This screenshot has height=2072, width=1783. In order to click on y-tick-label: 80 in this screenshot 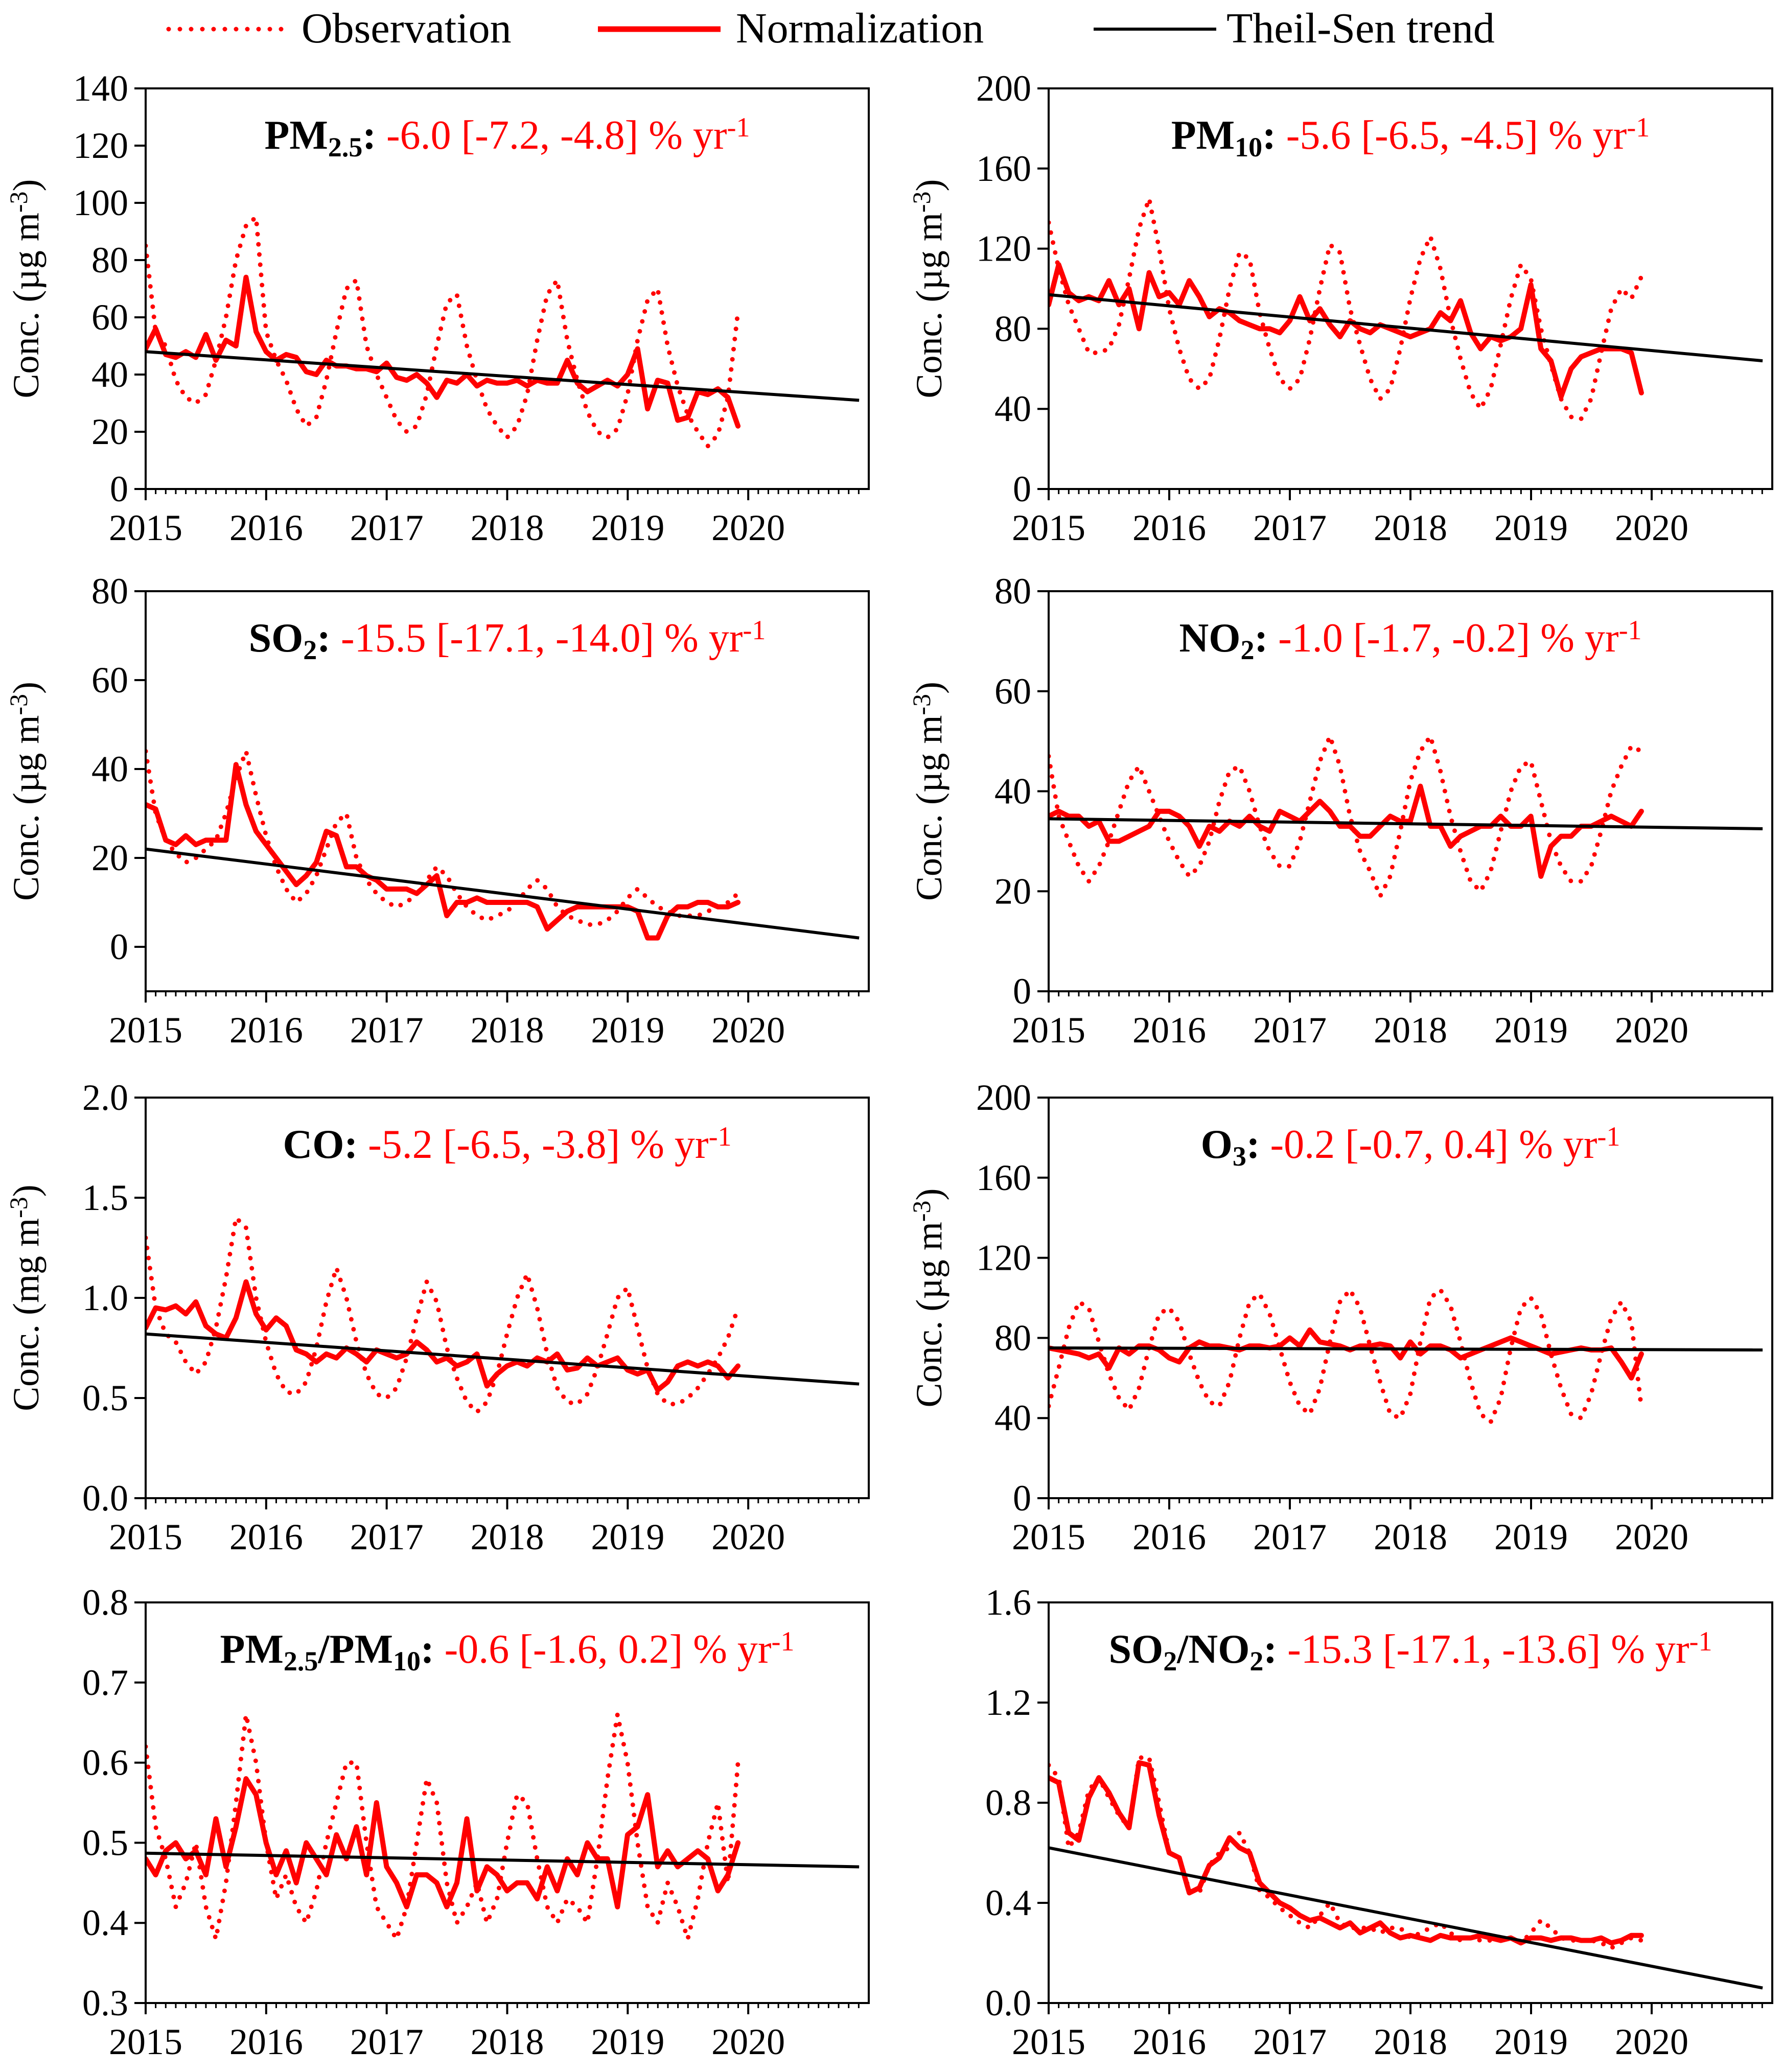, I will do `click(1012, 591)`.